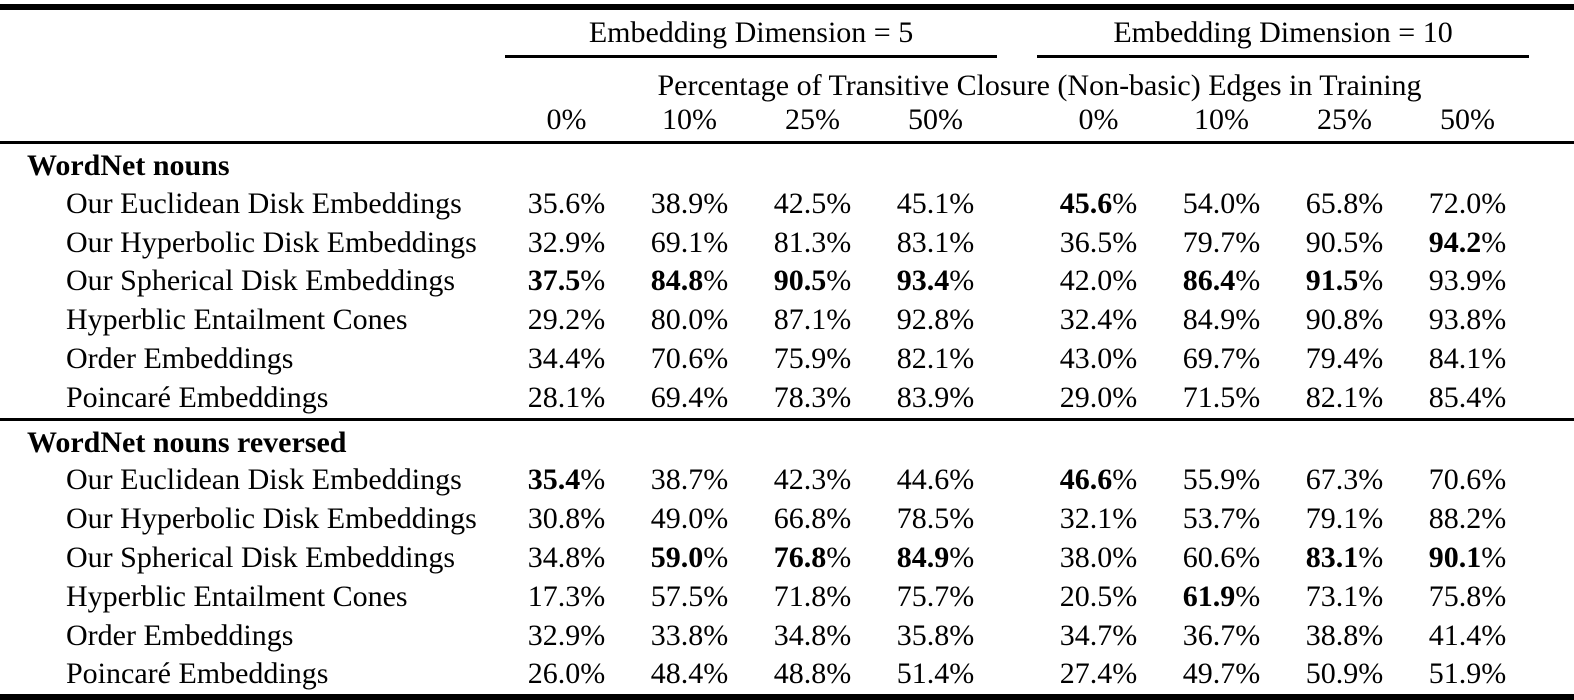 This screenshot has height=700, width=1574. Describe the element at coordinates (566, 320) in the screenshot. I see `metric-cell: 29.2%` at that location.